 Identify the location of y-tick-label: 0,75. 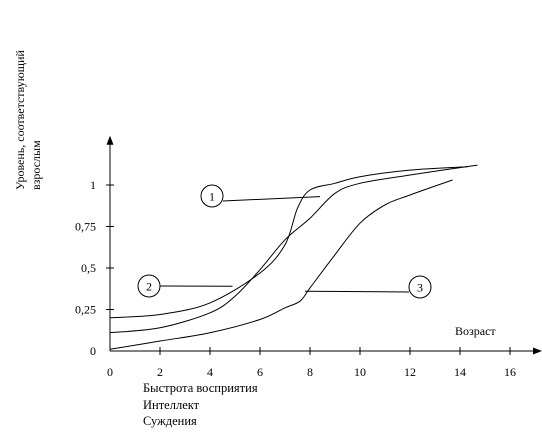
(85, 227).